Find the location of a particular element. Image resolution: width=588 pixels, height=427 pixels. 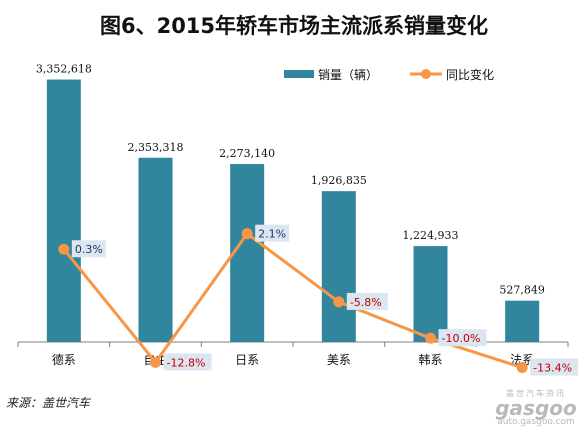

x-tick-label: 日系 is located at coordinates (247, 360).